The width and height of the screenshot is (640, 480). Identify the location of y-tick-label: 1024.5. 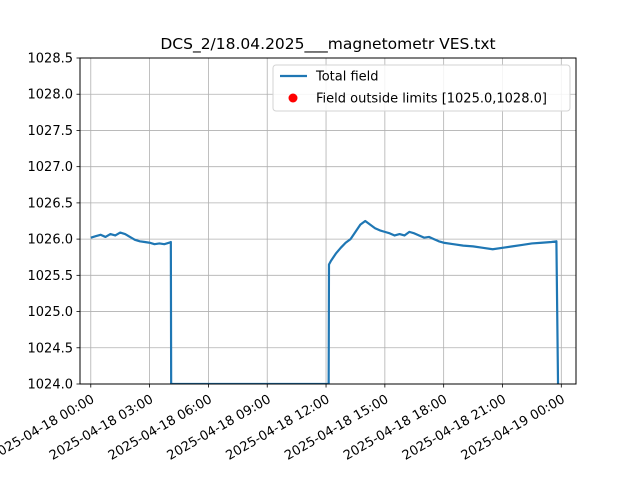
(51, 348).